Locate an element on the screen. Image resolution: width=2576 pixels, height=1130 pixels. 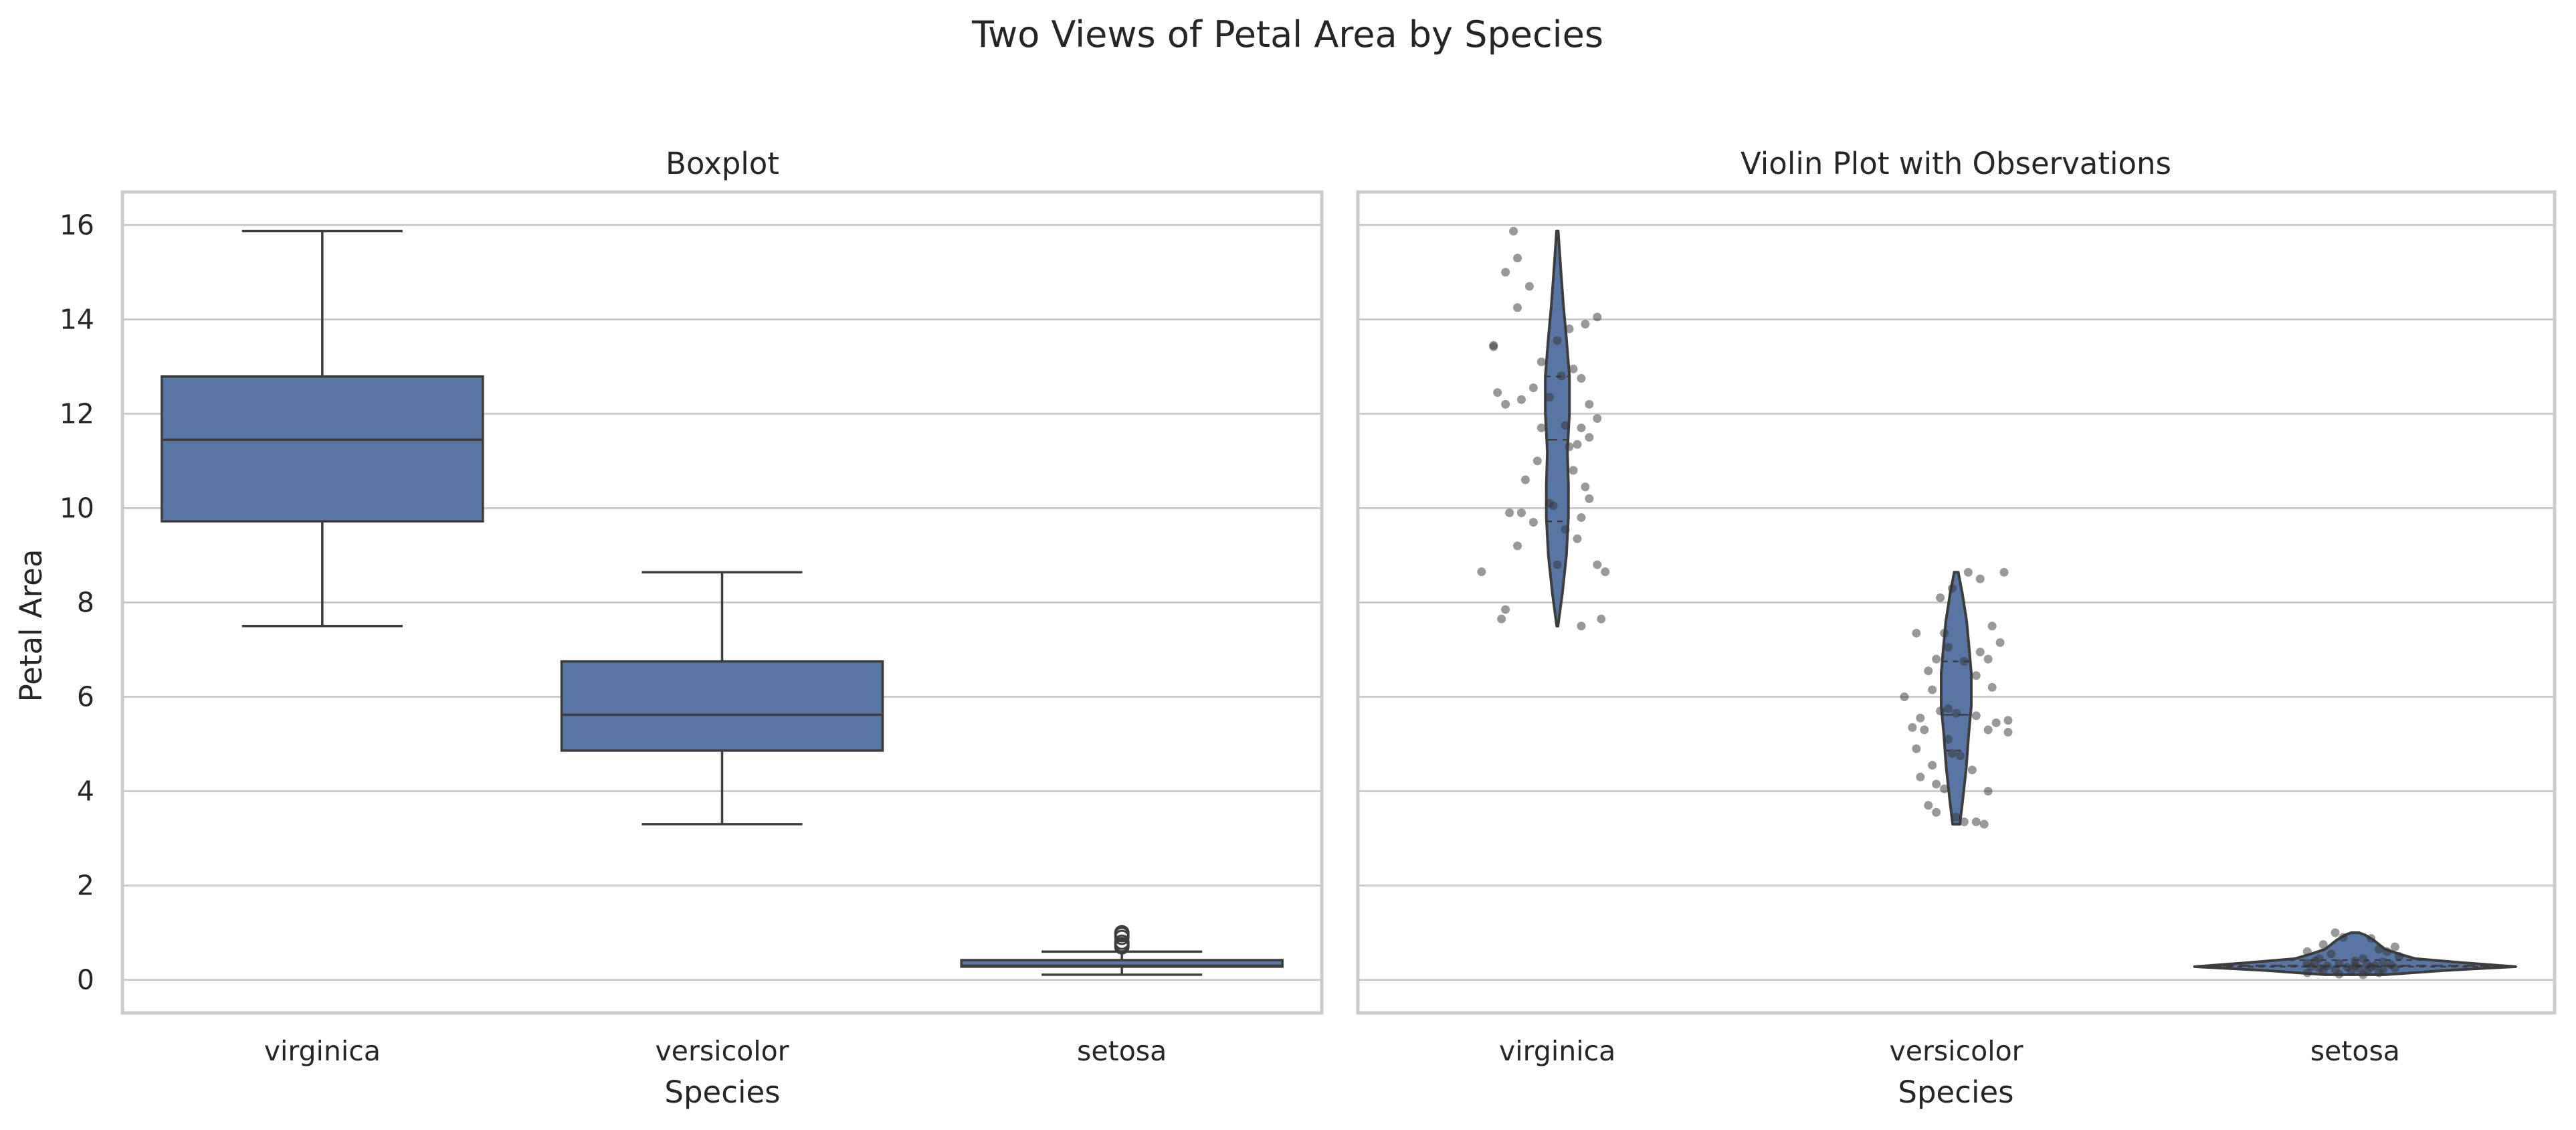
y-tick-label: 6 is located at coordinates (85, 697).